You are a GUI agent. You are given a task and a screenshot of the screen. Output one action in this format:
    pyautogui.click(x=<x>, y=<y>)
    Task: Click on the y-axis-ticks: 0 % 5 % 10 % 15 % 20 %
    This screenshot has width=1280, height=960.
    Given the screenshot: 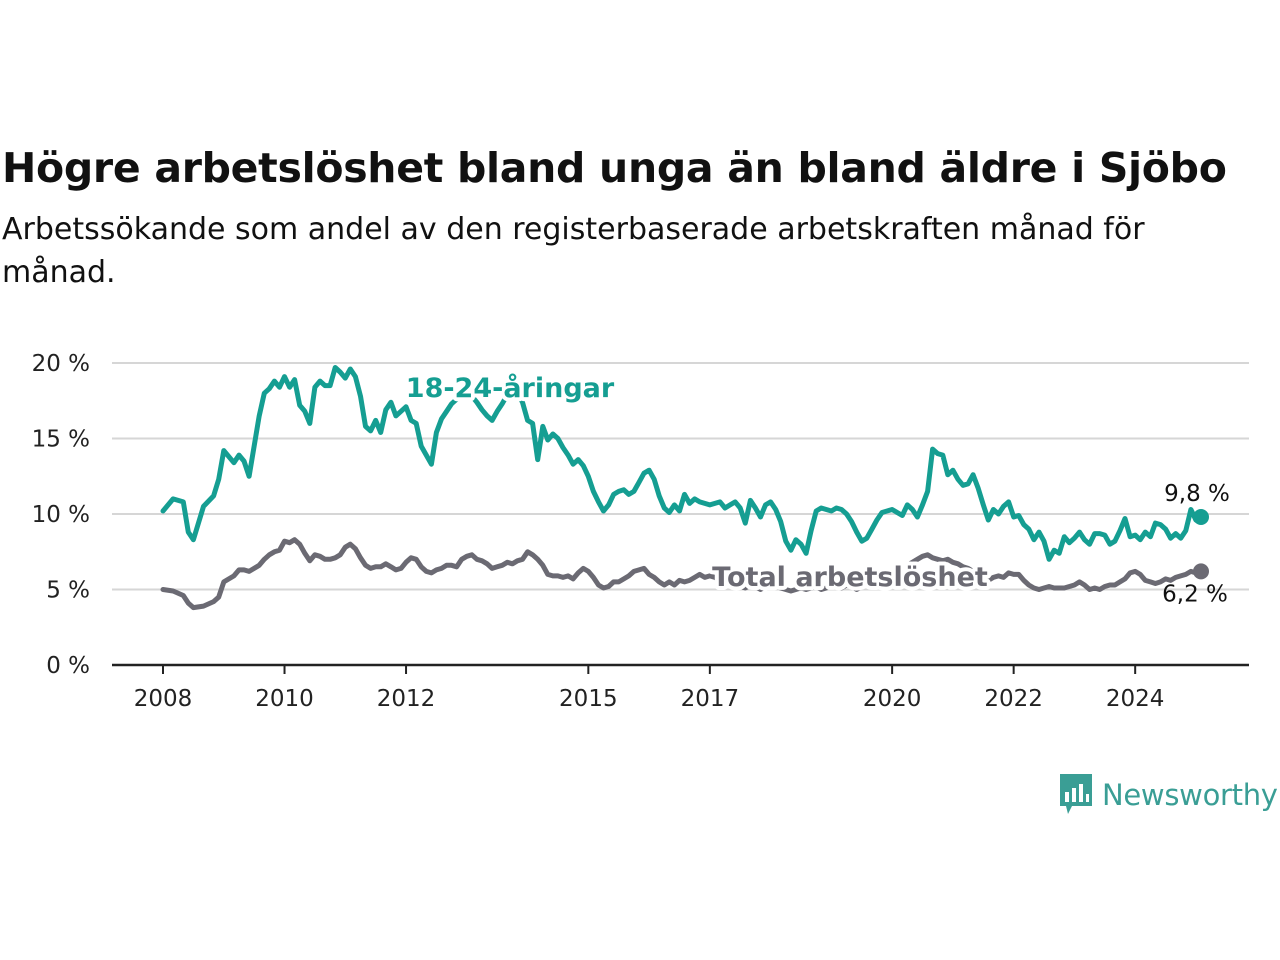 What is the action you would take?
    pyautogui.click(x=61, y=515)
    